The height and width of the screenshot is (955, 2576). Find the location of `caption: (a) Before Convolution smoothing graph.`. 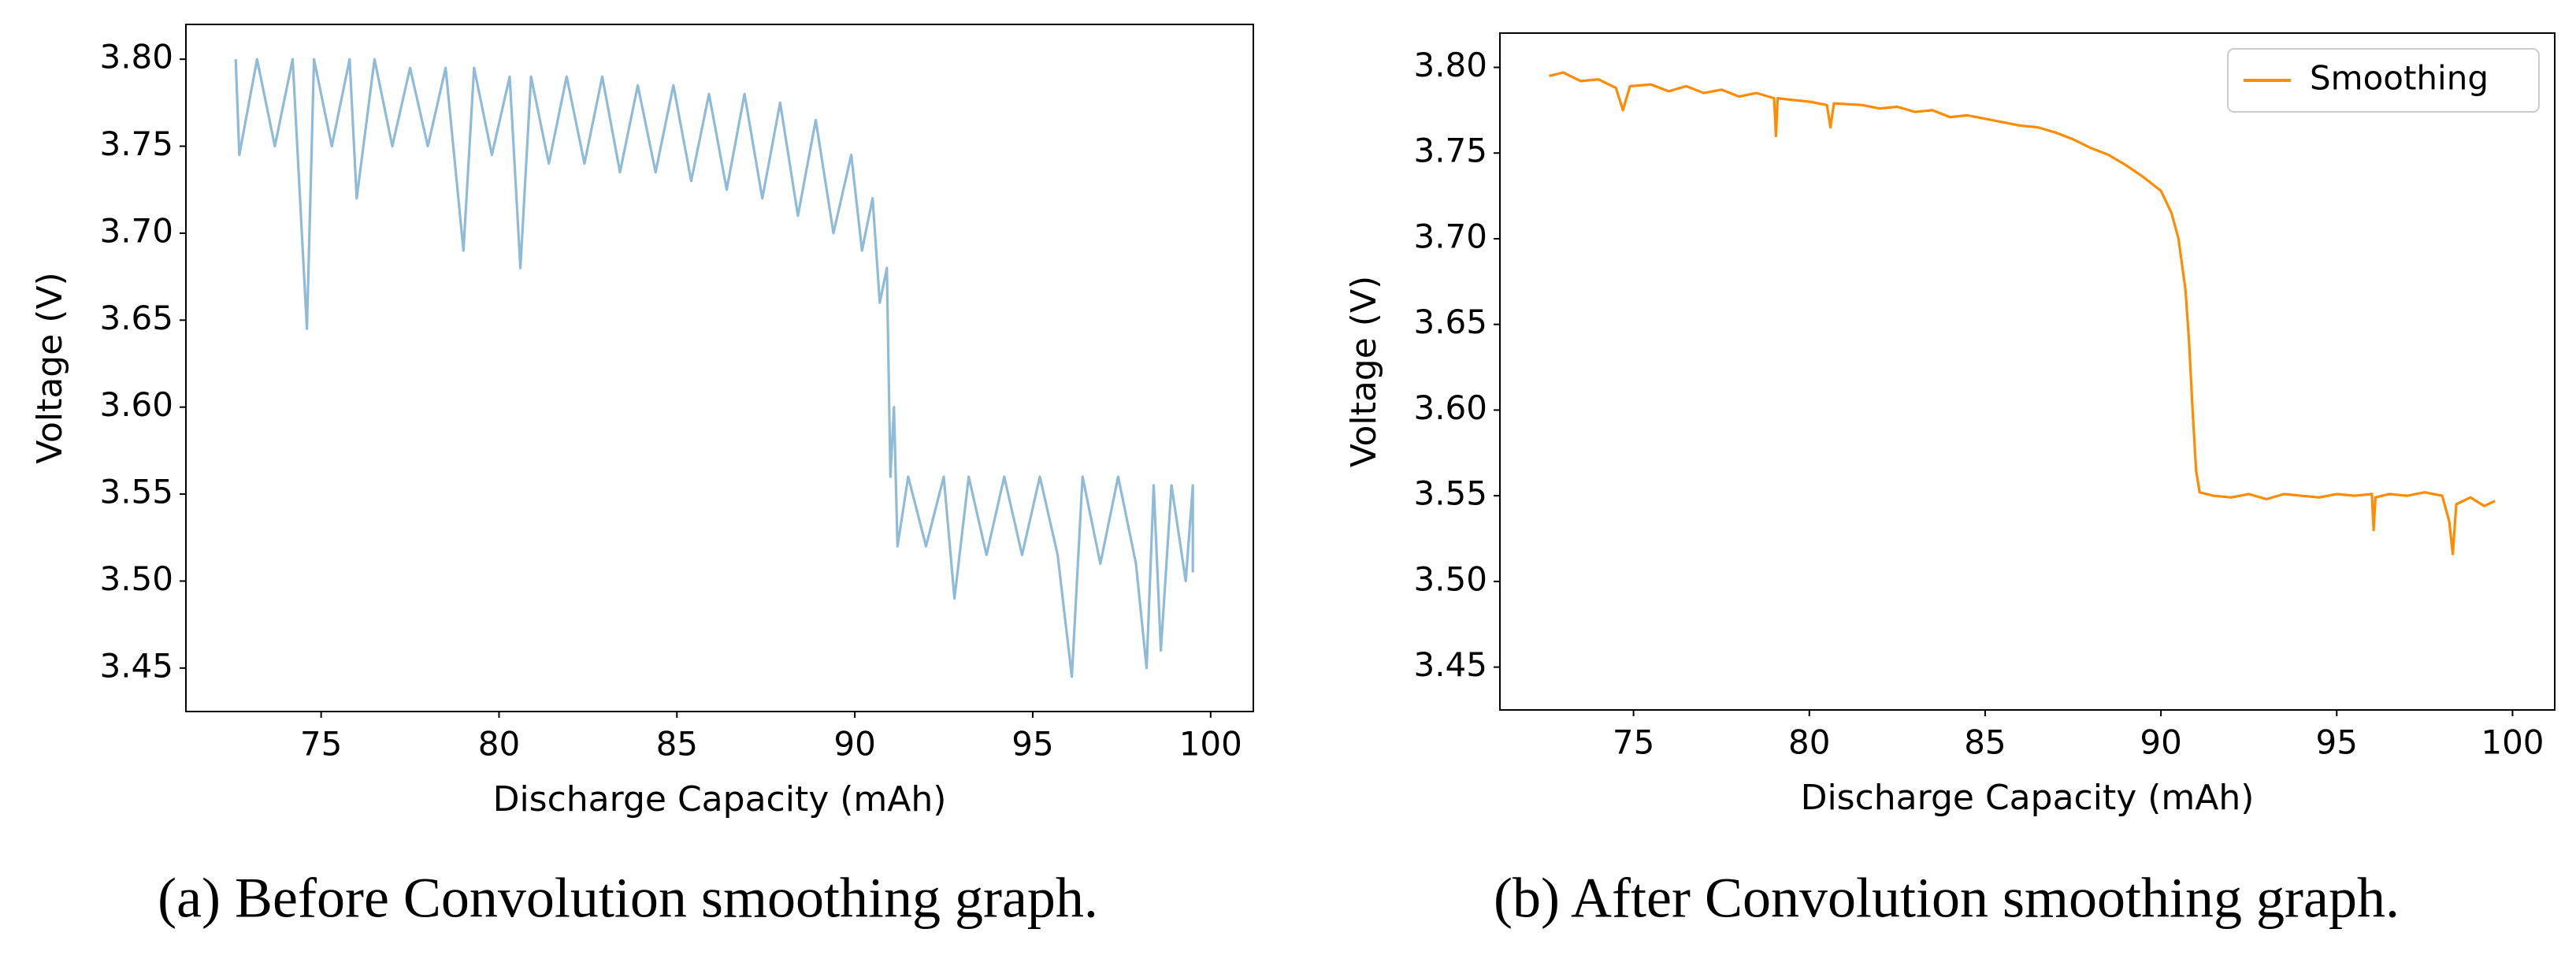

caption: (a) Before Convolution smoothing graph. is located at coordinates (628, 898).